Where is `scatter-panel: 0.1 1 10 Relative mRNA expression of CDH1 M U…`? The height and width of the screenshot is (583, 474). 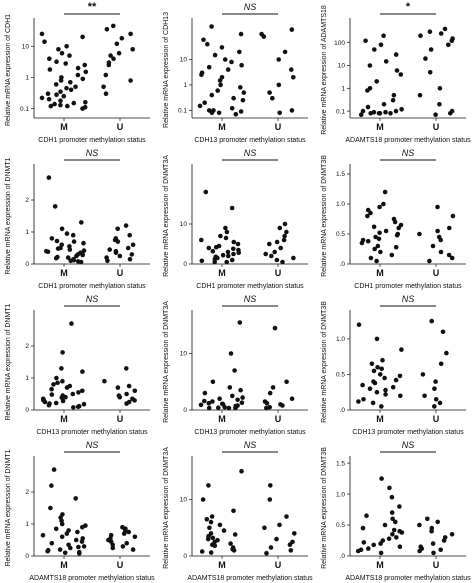
scatter-panel: 0.1 1 10 Relative mRNA expression of CDH1 M U… is located at coordinates (77, 72).